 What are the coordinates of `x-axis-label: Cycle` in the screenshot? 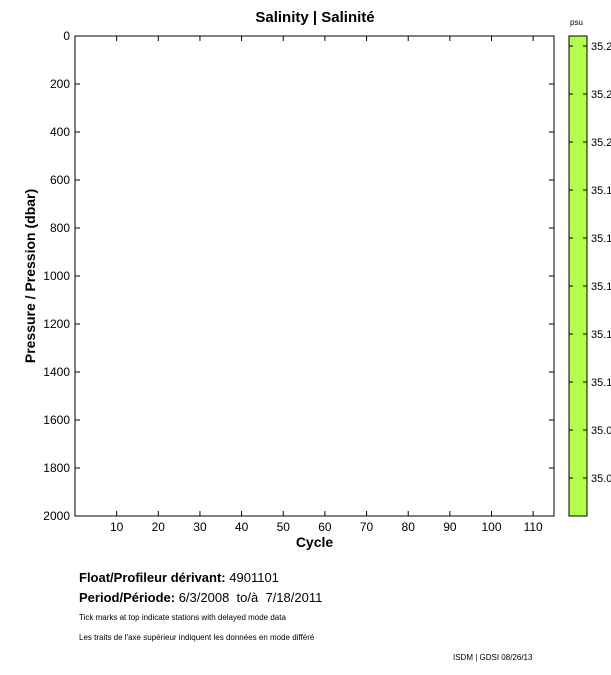 It's located at (314, 542).